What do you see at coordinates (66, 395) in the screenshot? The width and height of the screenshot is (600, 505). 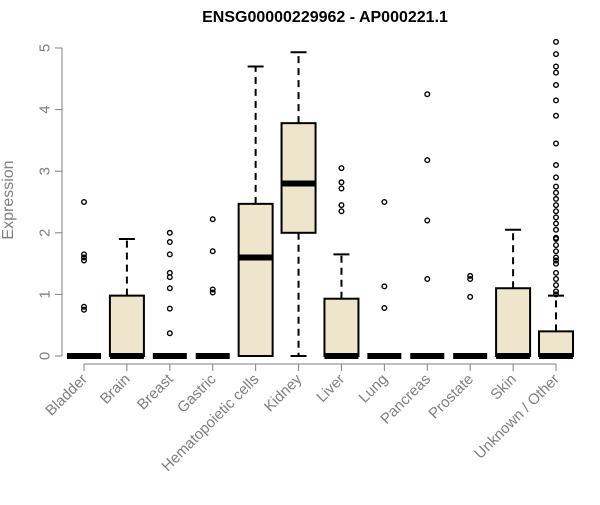 I see `x-tick-label: Bladder` at bounding box center [66, 395].